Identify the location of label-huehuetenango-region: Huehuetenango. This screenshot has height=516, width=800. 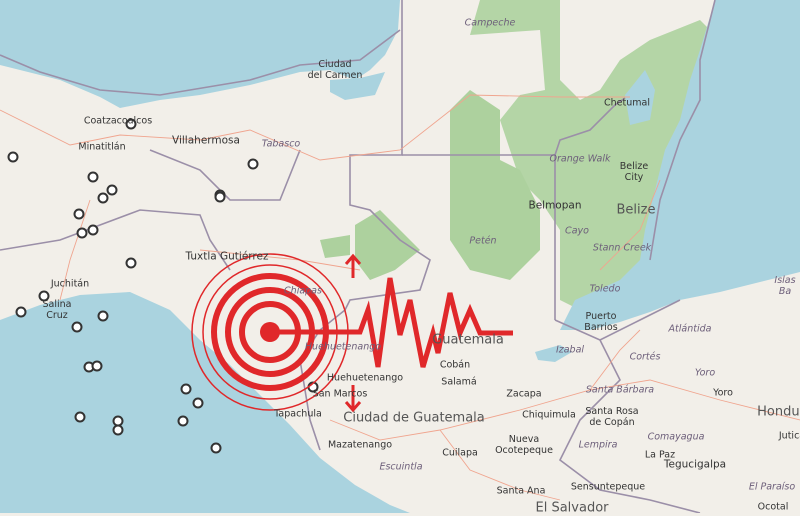
(343, 347).